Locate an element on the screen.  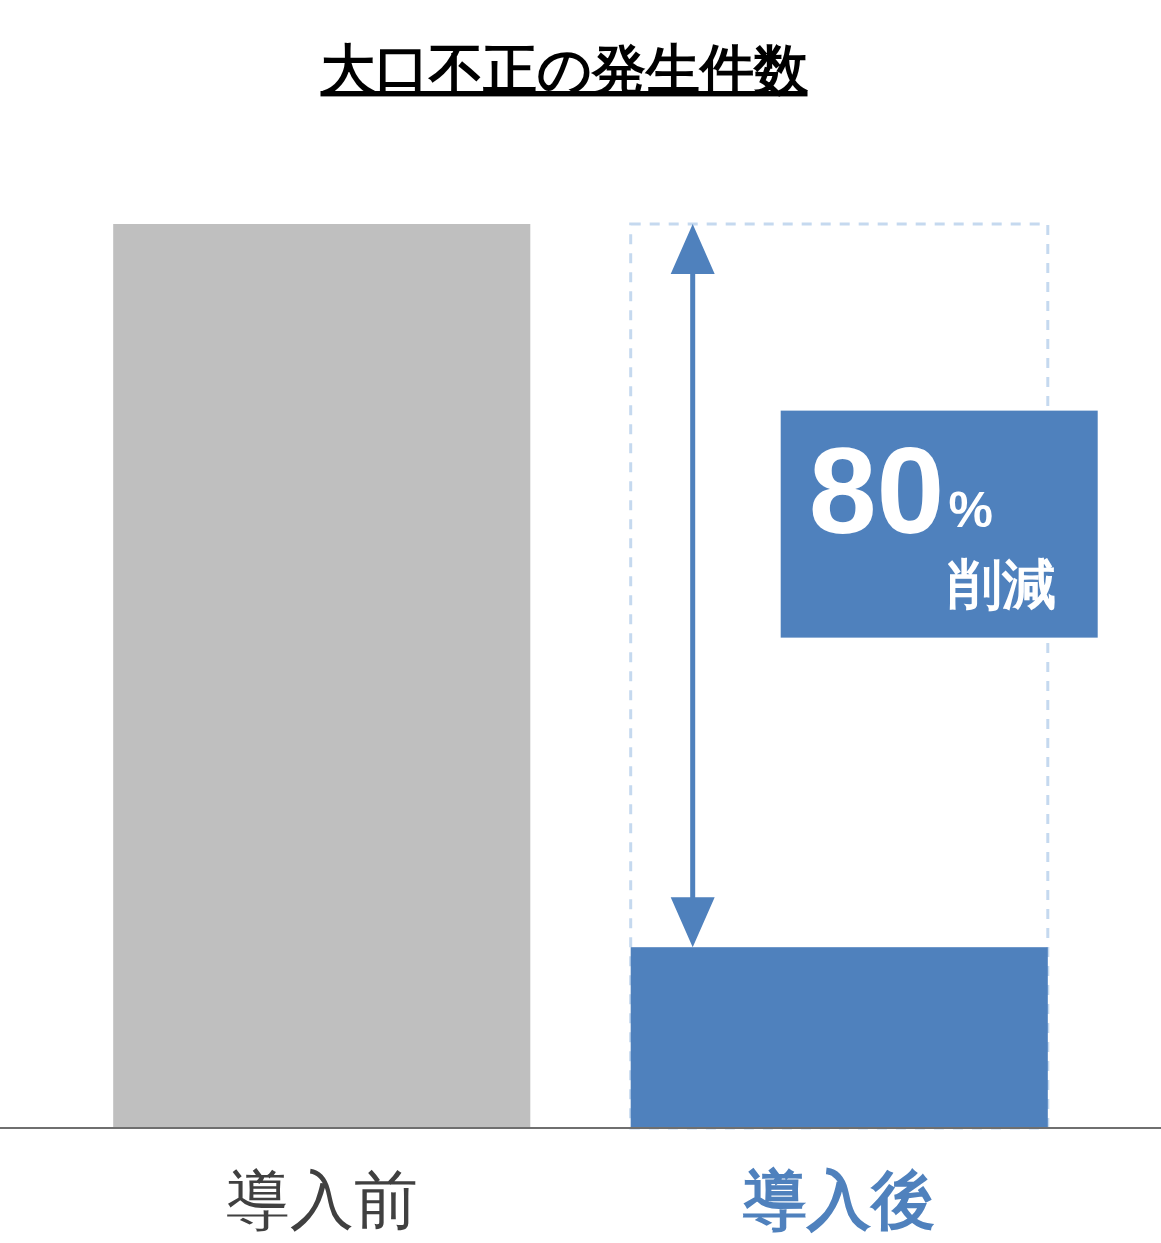
x-tick-label: 導入前 is located at coordinates (321, 1200).